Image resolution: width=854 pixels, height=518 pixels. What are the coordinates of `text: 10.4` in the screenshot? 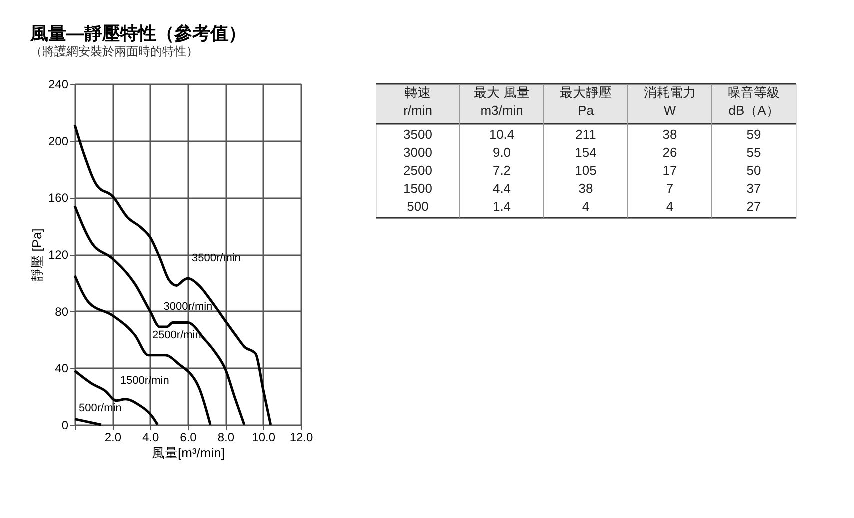 It's located at (502, 134).